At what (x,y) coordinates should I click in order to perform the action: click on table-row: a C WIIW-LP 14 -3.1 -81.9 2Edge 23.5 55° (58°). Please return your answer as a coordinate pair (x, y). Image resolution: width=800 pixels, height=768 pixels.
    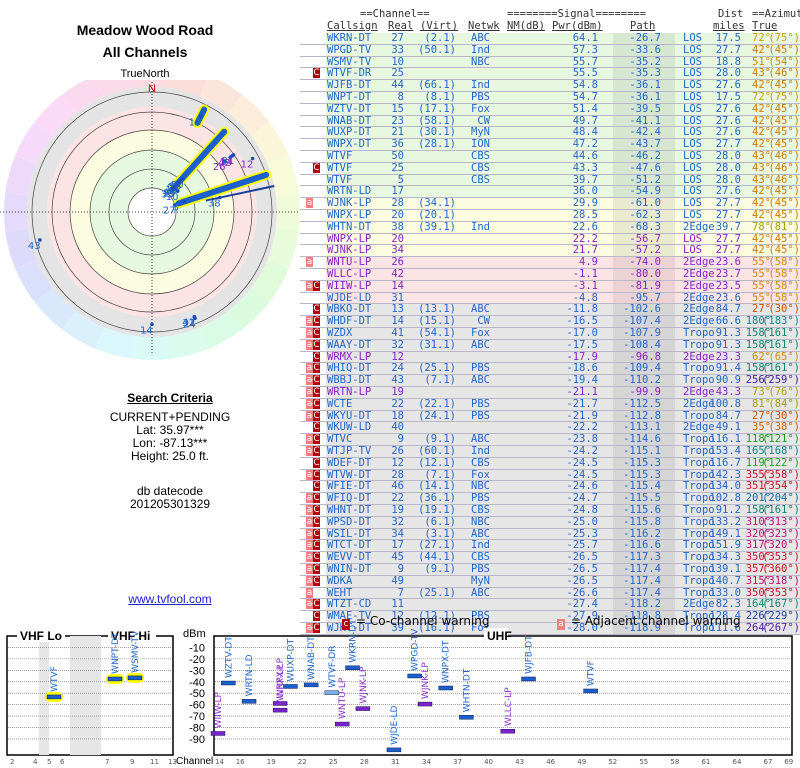
    Looking at the image, I should click on (550, 286).